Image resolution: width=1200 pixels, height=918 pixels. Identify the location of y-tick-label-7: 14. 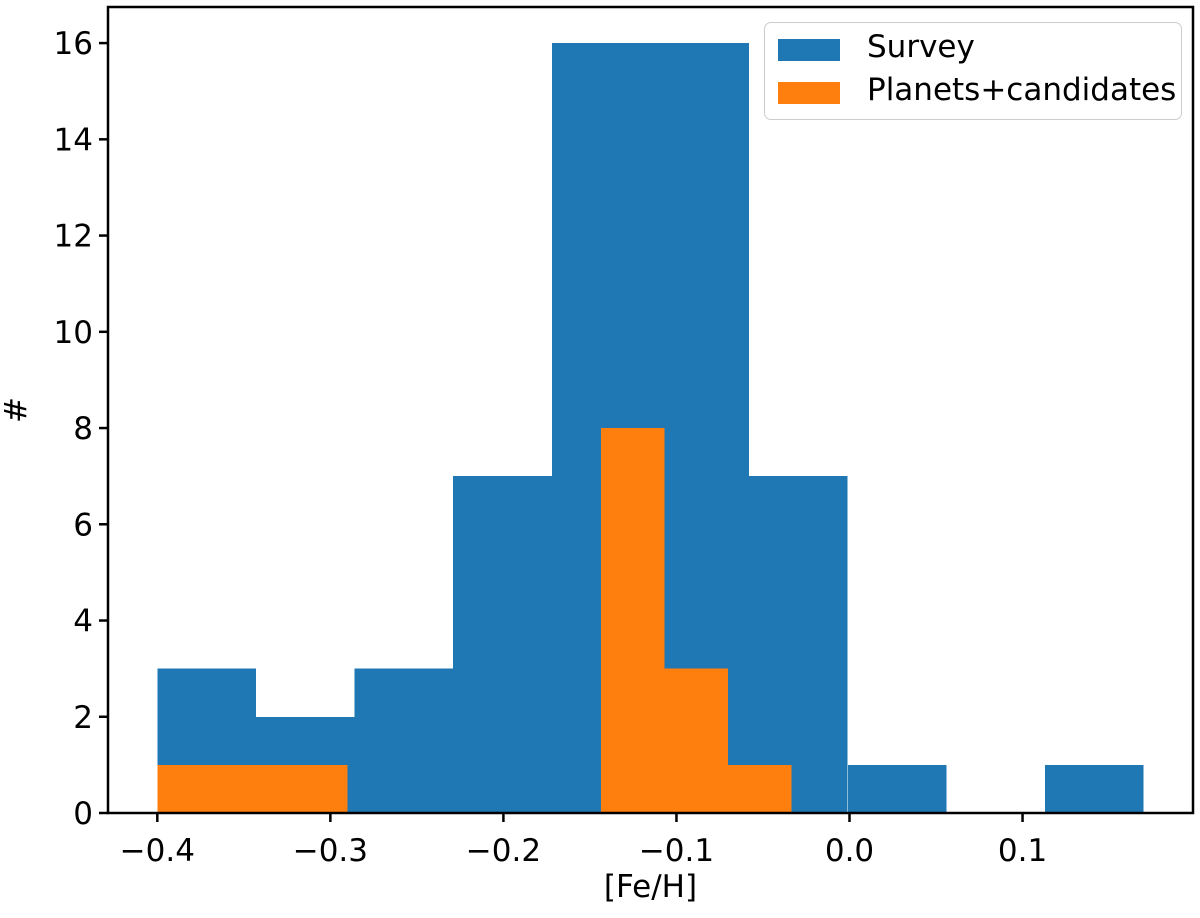
(73, 140).